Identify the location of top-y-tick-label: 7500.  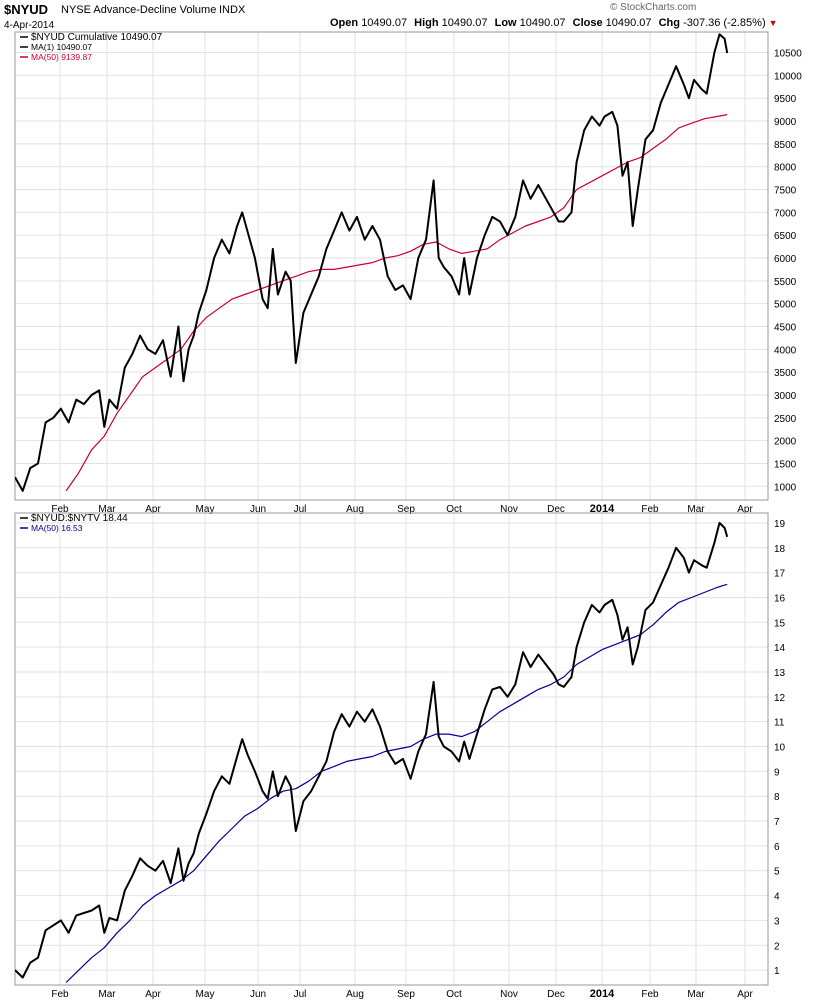
(785, 191).